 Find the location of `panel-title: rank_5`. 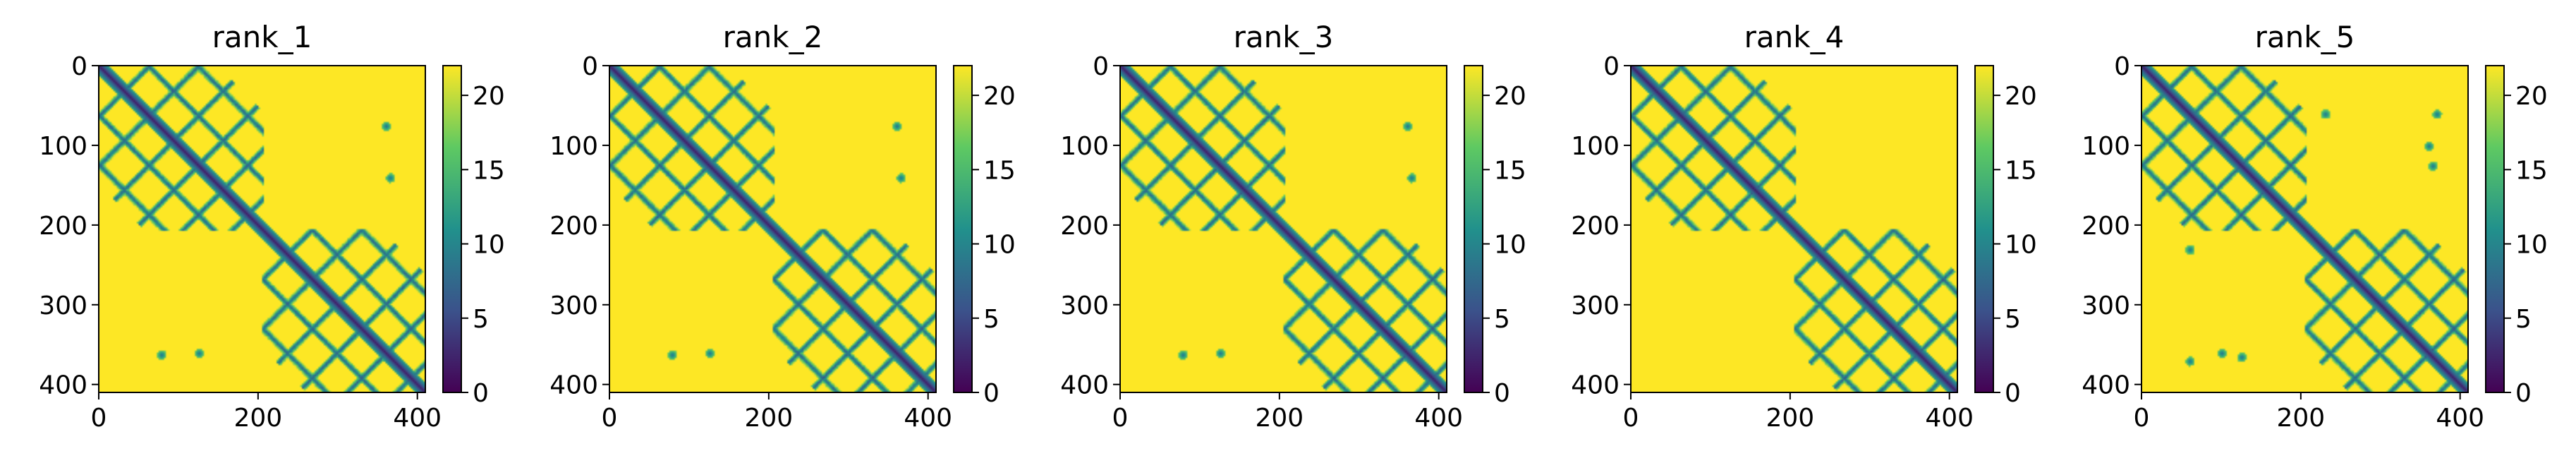

panel-title: rank_5 is located at coordinates (2305, 37).